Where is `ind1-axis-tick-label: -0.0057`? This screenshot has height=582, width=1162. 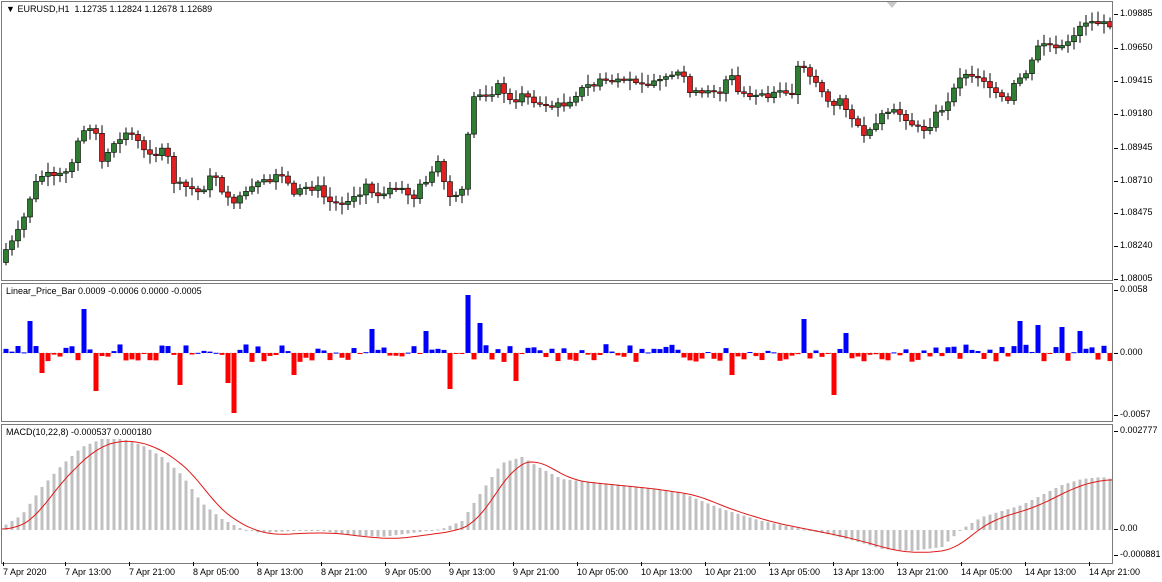
ind1-axis-tick-label: -0.0057 is located at coordinates (1135, 414).